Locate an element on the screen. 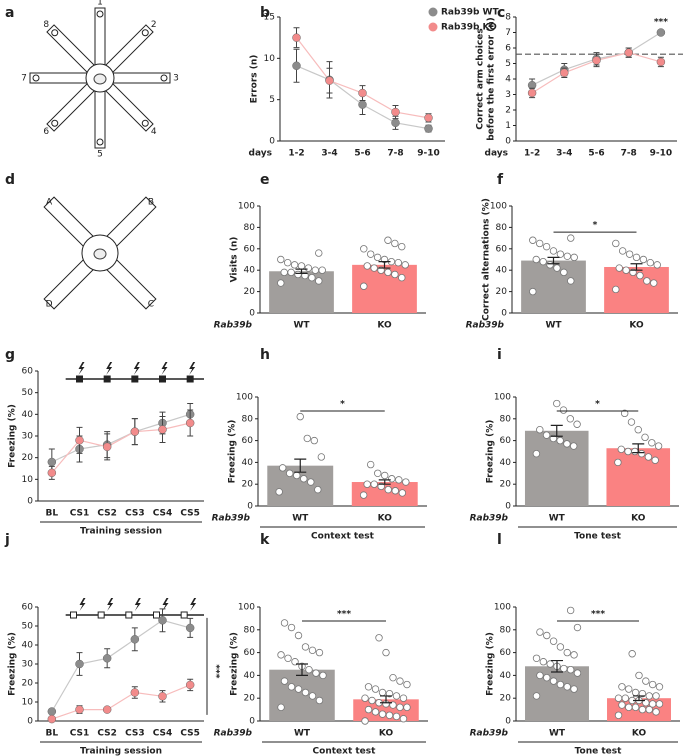 The height and width of the screenshot is (756, 685). x-axis-label: days is located at coordinates (260, 154).